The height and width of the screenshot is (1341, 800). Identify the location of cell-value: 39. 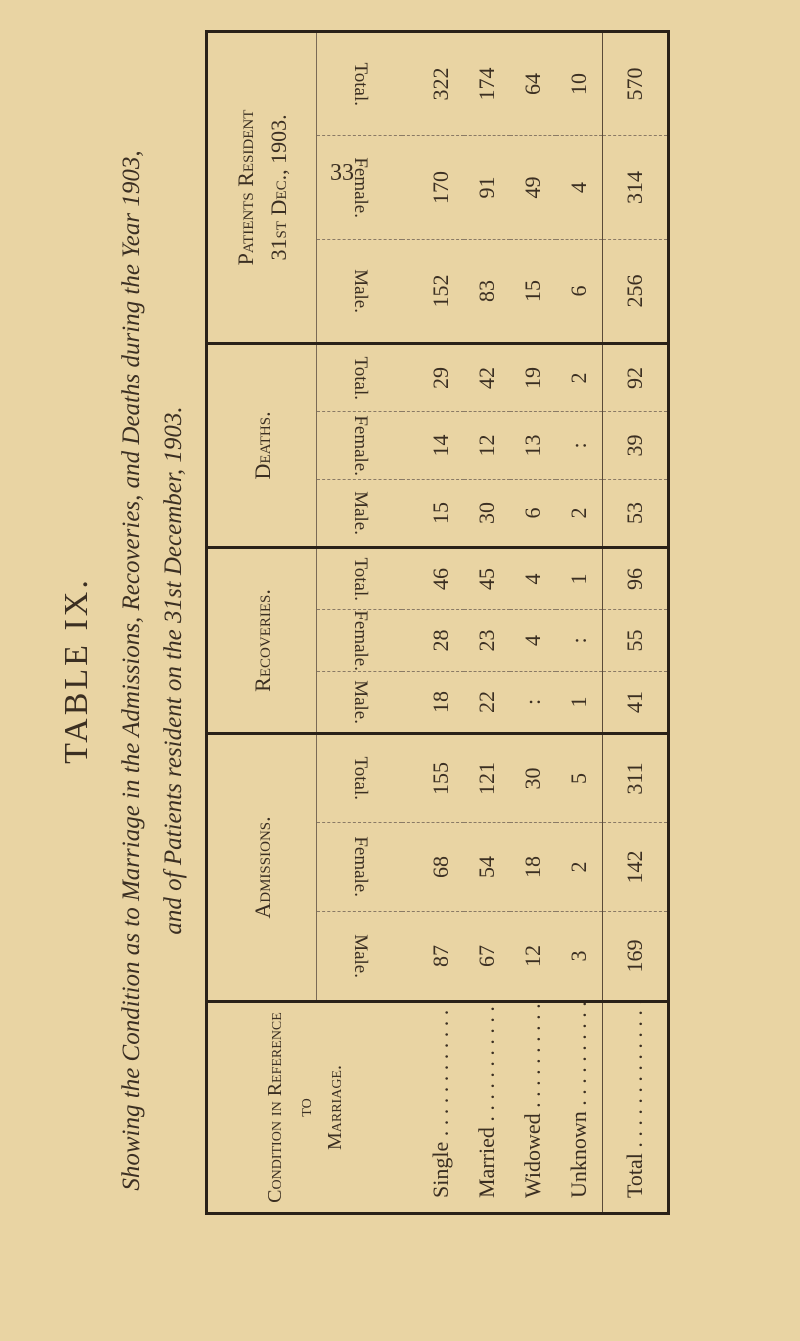
(635, 445).